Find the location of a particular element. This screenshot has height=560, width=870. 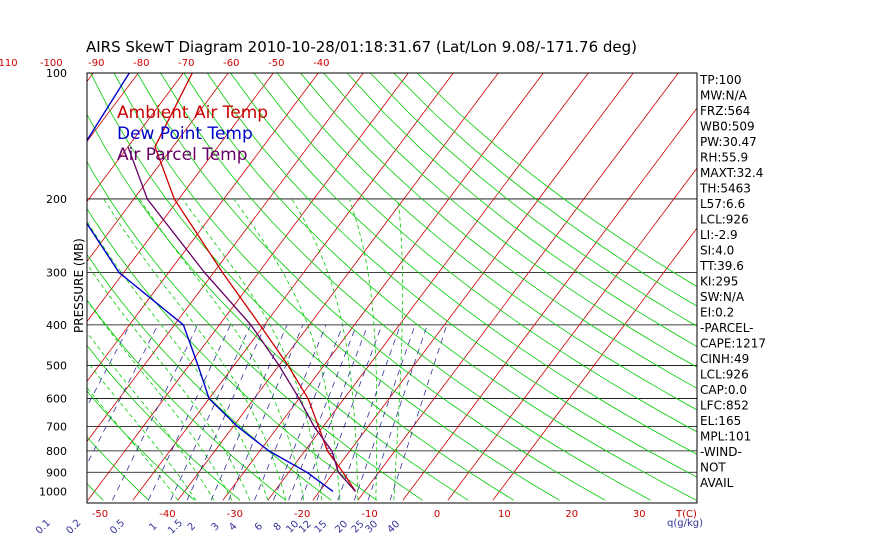

index-item: L57:6.6 is located at coordinates (722, 204).